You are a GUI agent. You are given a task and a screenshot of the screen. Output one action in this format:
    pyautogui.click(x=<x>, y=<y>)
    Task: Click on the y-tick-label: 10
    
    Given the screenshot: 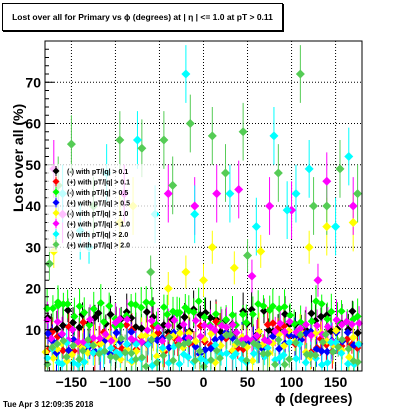 What is the action you would take?
    pyautogui.click(x=33, y=330)
    